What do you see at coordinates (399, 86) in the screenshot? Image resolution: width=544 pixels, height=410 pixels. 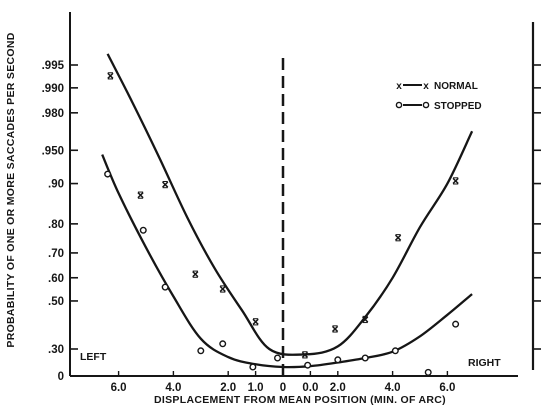 I see `legend-marker-normal: x` at bounding box center [399, 86].